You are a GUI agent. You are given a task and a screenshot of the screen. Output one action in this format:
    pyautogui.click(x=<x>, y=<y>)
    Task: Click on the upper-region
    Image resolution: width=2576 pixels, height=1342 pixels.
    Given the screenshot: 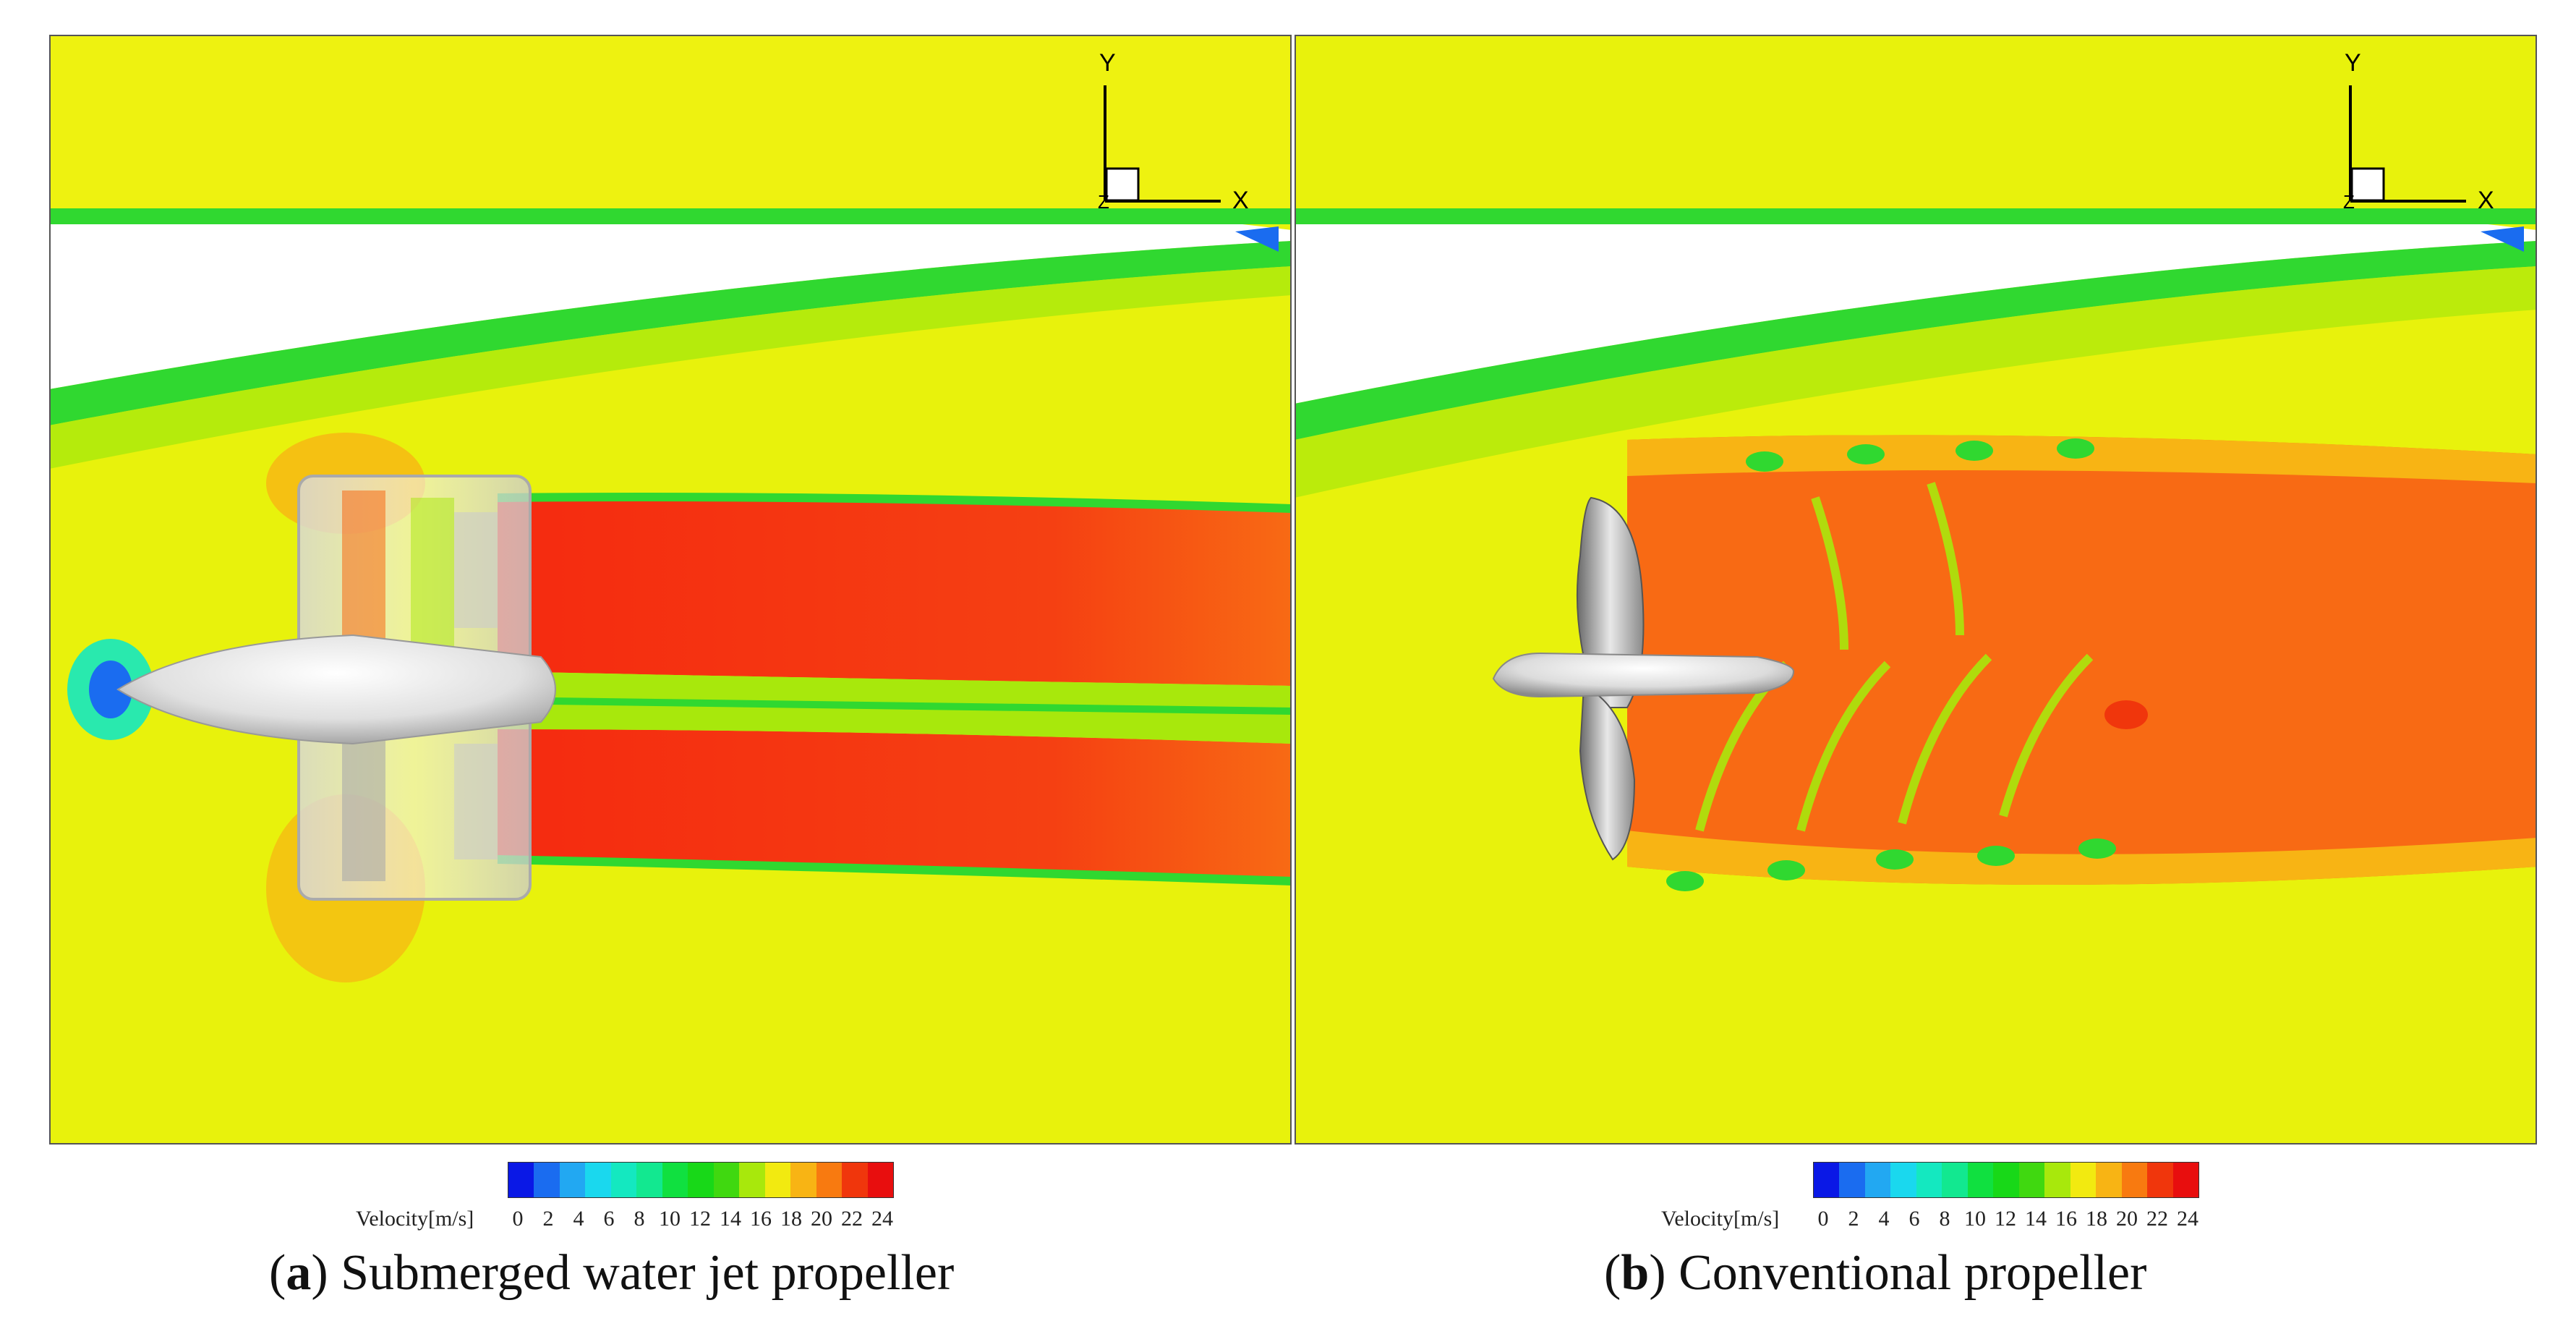 What is the action you would take?
    pyautogui.click(x=670, y=121)
    